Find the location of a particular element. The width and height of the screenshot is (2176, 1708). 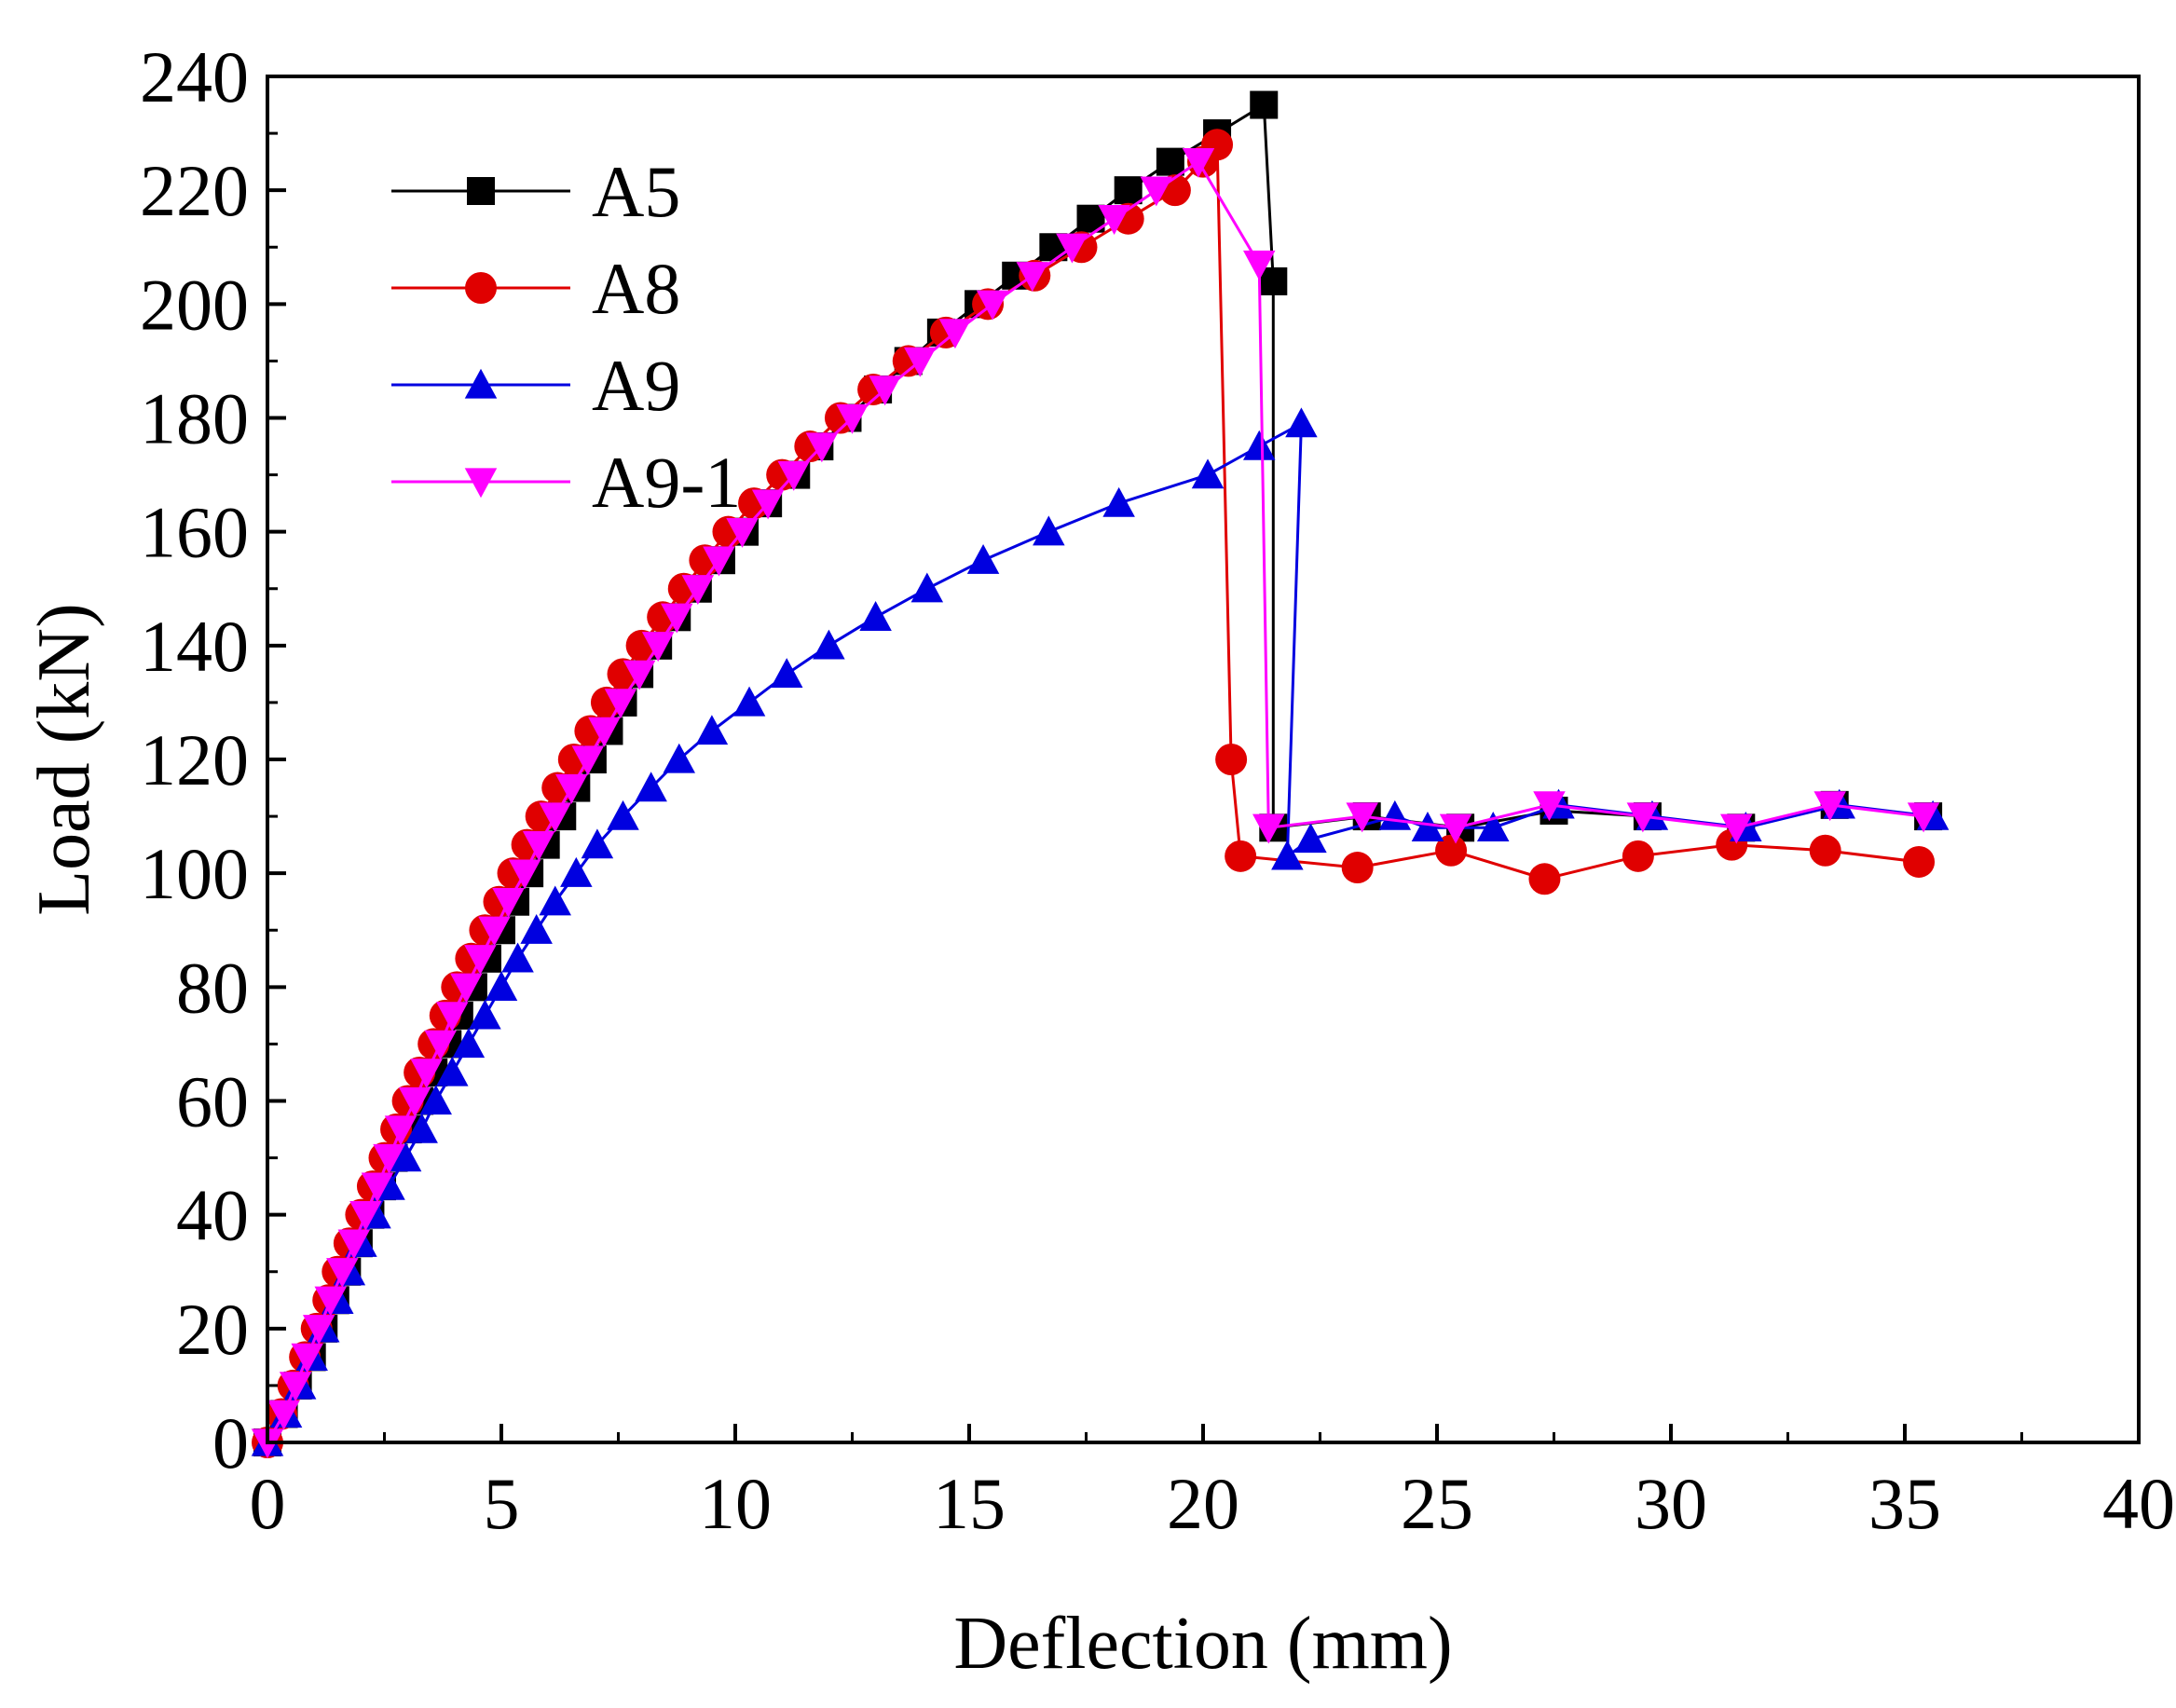

legend-item-a9: A9 is located at coordinates (535, 385).